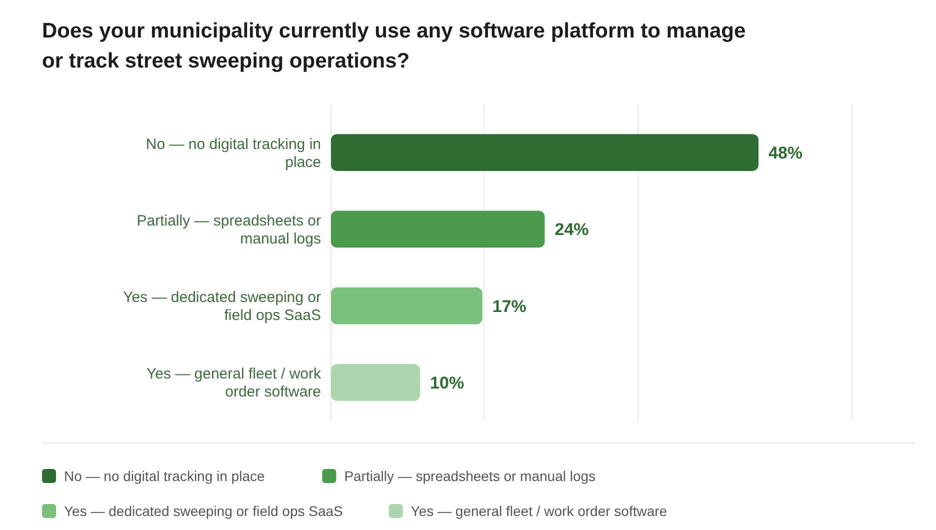 The width and height of the screenshot is (936, 530). I want to click on legend-label: Yes — dedicated sweeping or field ops SaaS, so click(203, 510).